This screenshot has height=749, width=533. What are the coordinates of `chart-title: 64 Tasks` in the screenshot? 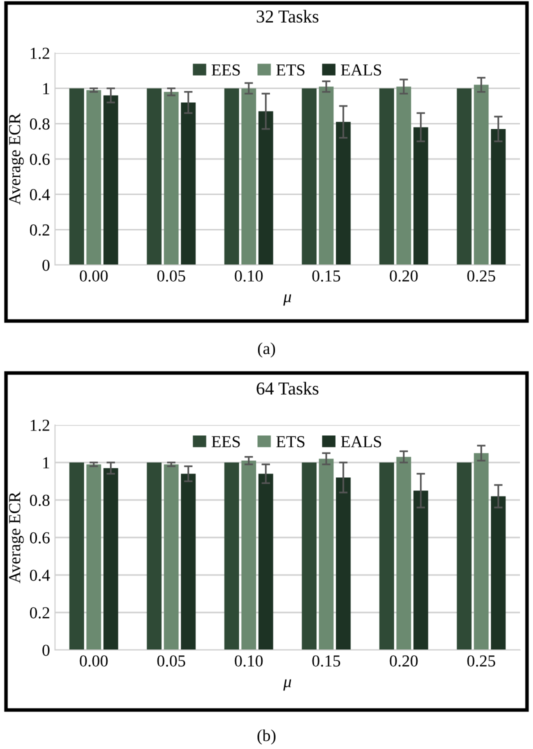 It's located at (287, 388).